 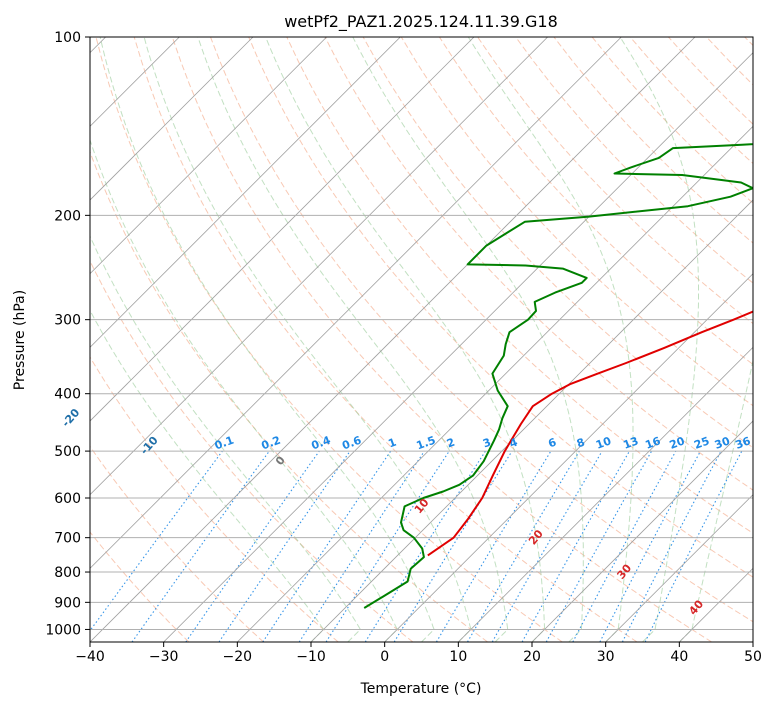 I want to click on x-tick-label: 0, so click(x=384, y=657).